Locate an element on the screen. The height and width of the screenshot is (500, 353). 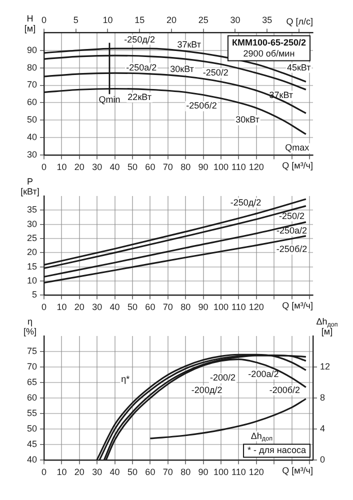
text: 2900 об/мин is located at coordinates (269, 53).